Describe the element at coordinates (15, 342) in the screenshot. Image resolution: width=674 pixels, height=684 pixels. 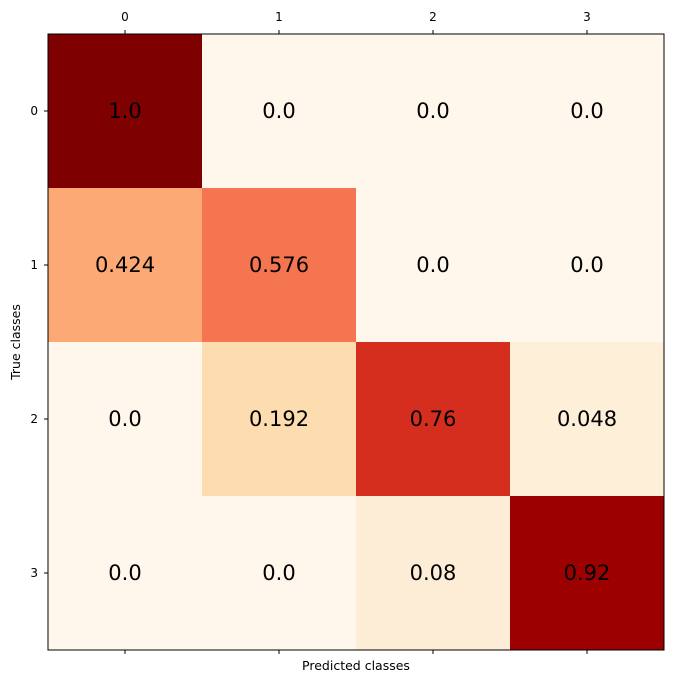
I see `y-axis-label: True classes` at that location.